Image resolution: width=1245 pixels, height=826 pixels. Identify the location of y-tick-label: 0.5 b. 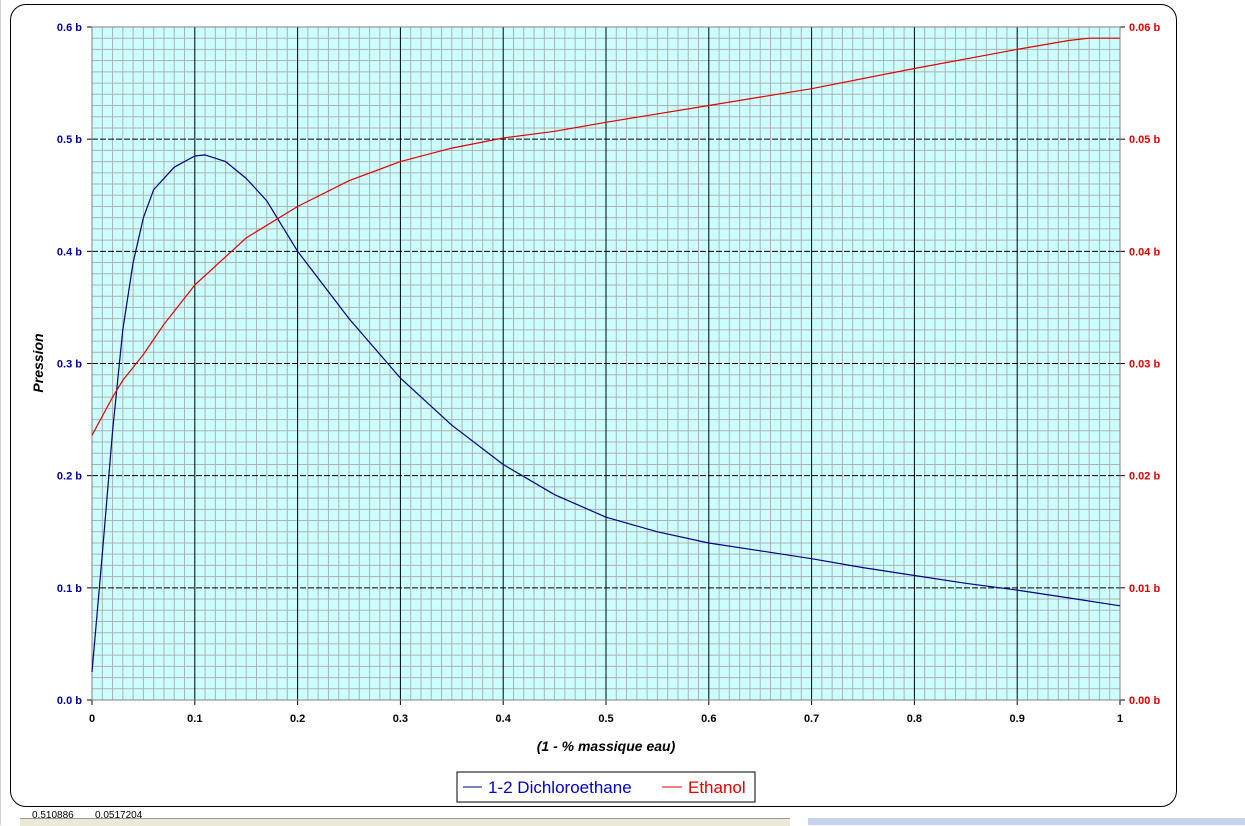
(69, 140).